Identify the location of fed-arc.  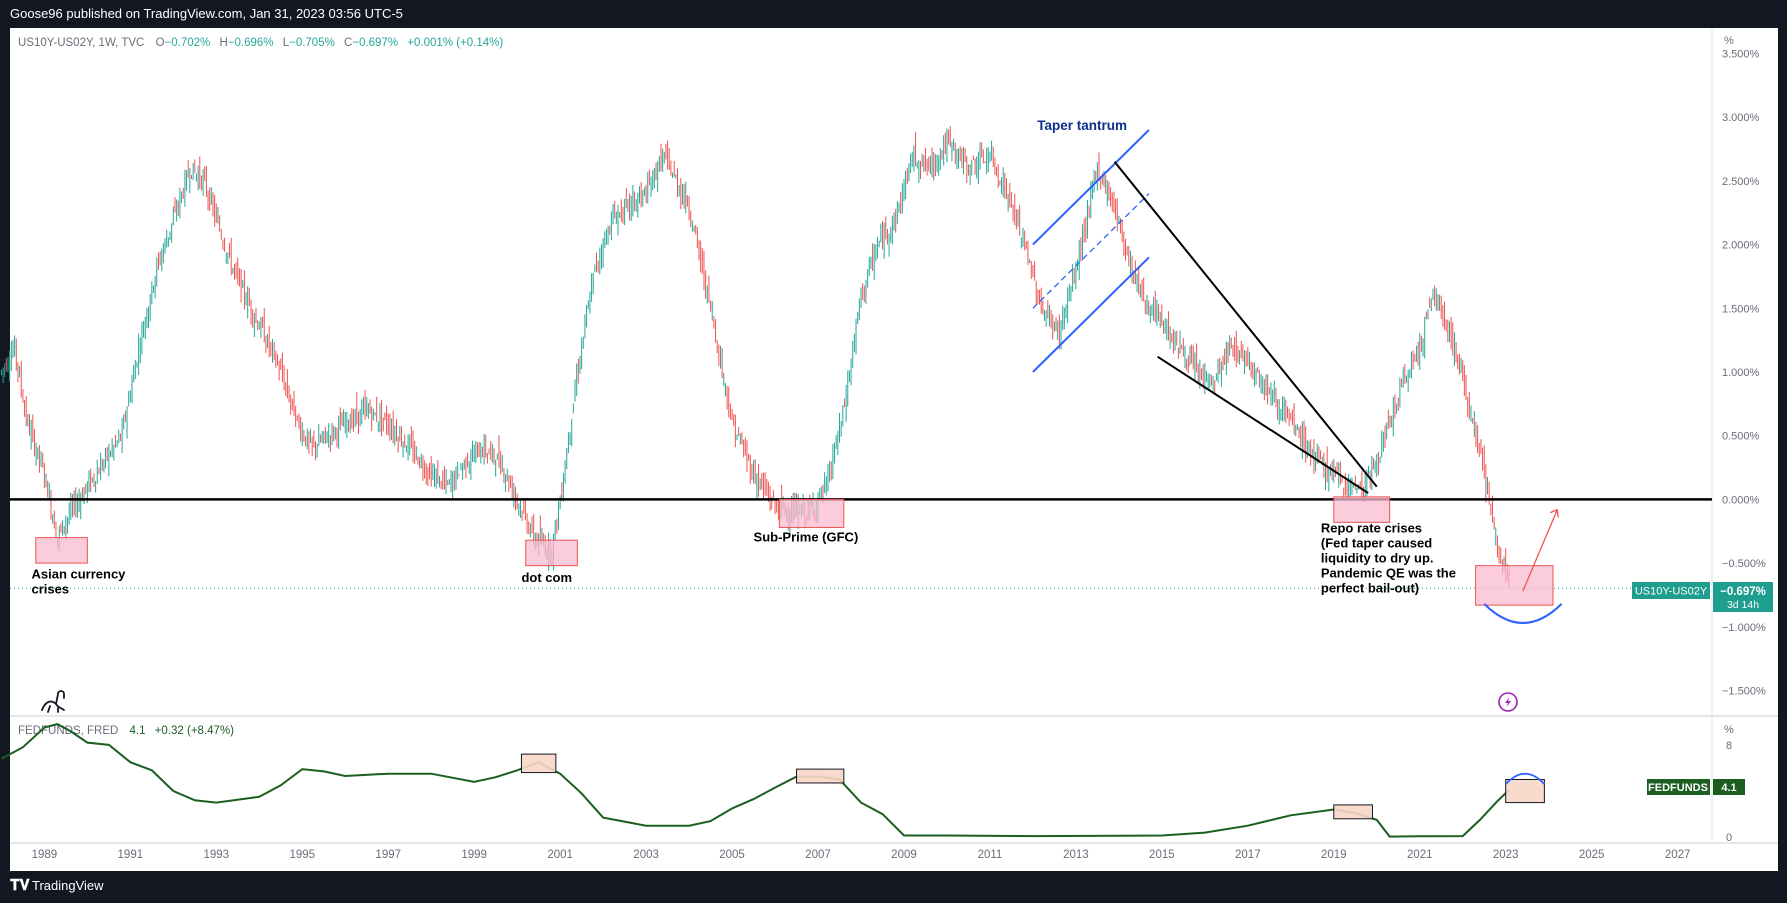
(1525, 778).